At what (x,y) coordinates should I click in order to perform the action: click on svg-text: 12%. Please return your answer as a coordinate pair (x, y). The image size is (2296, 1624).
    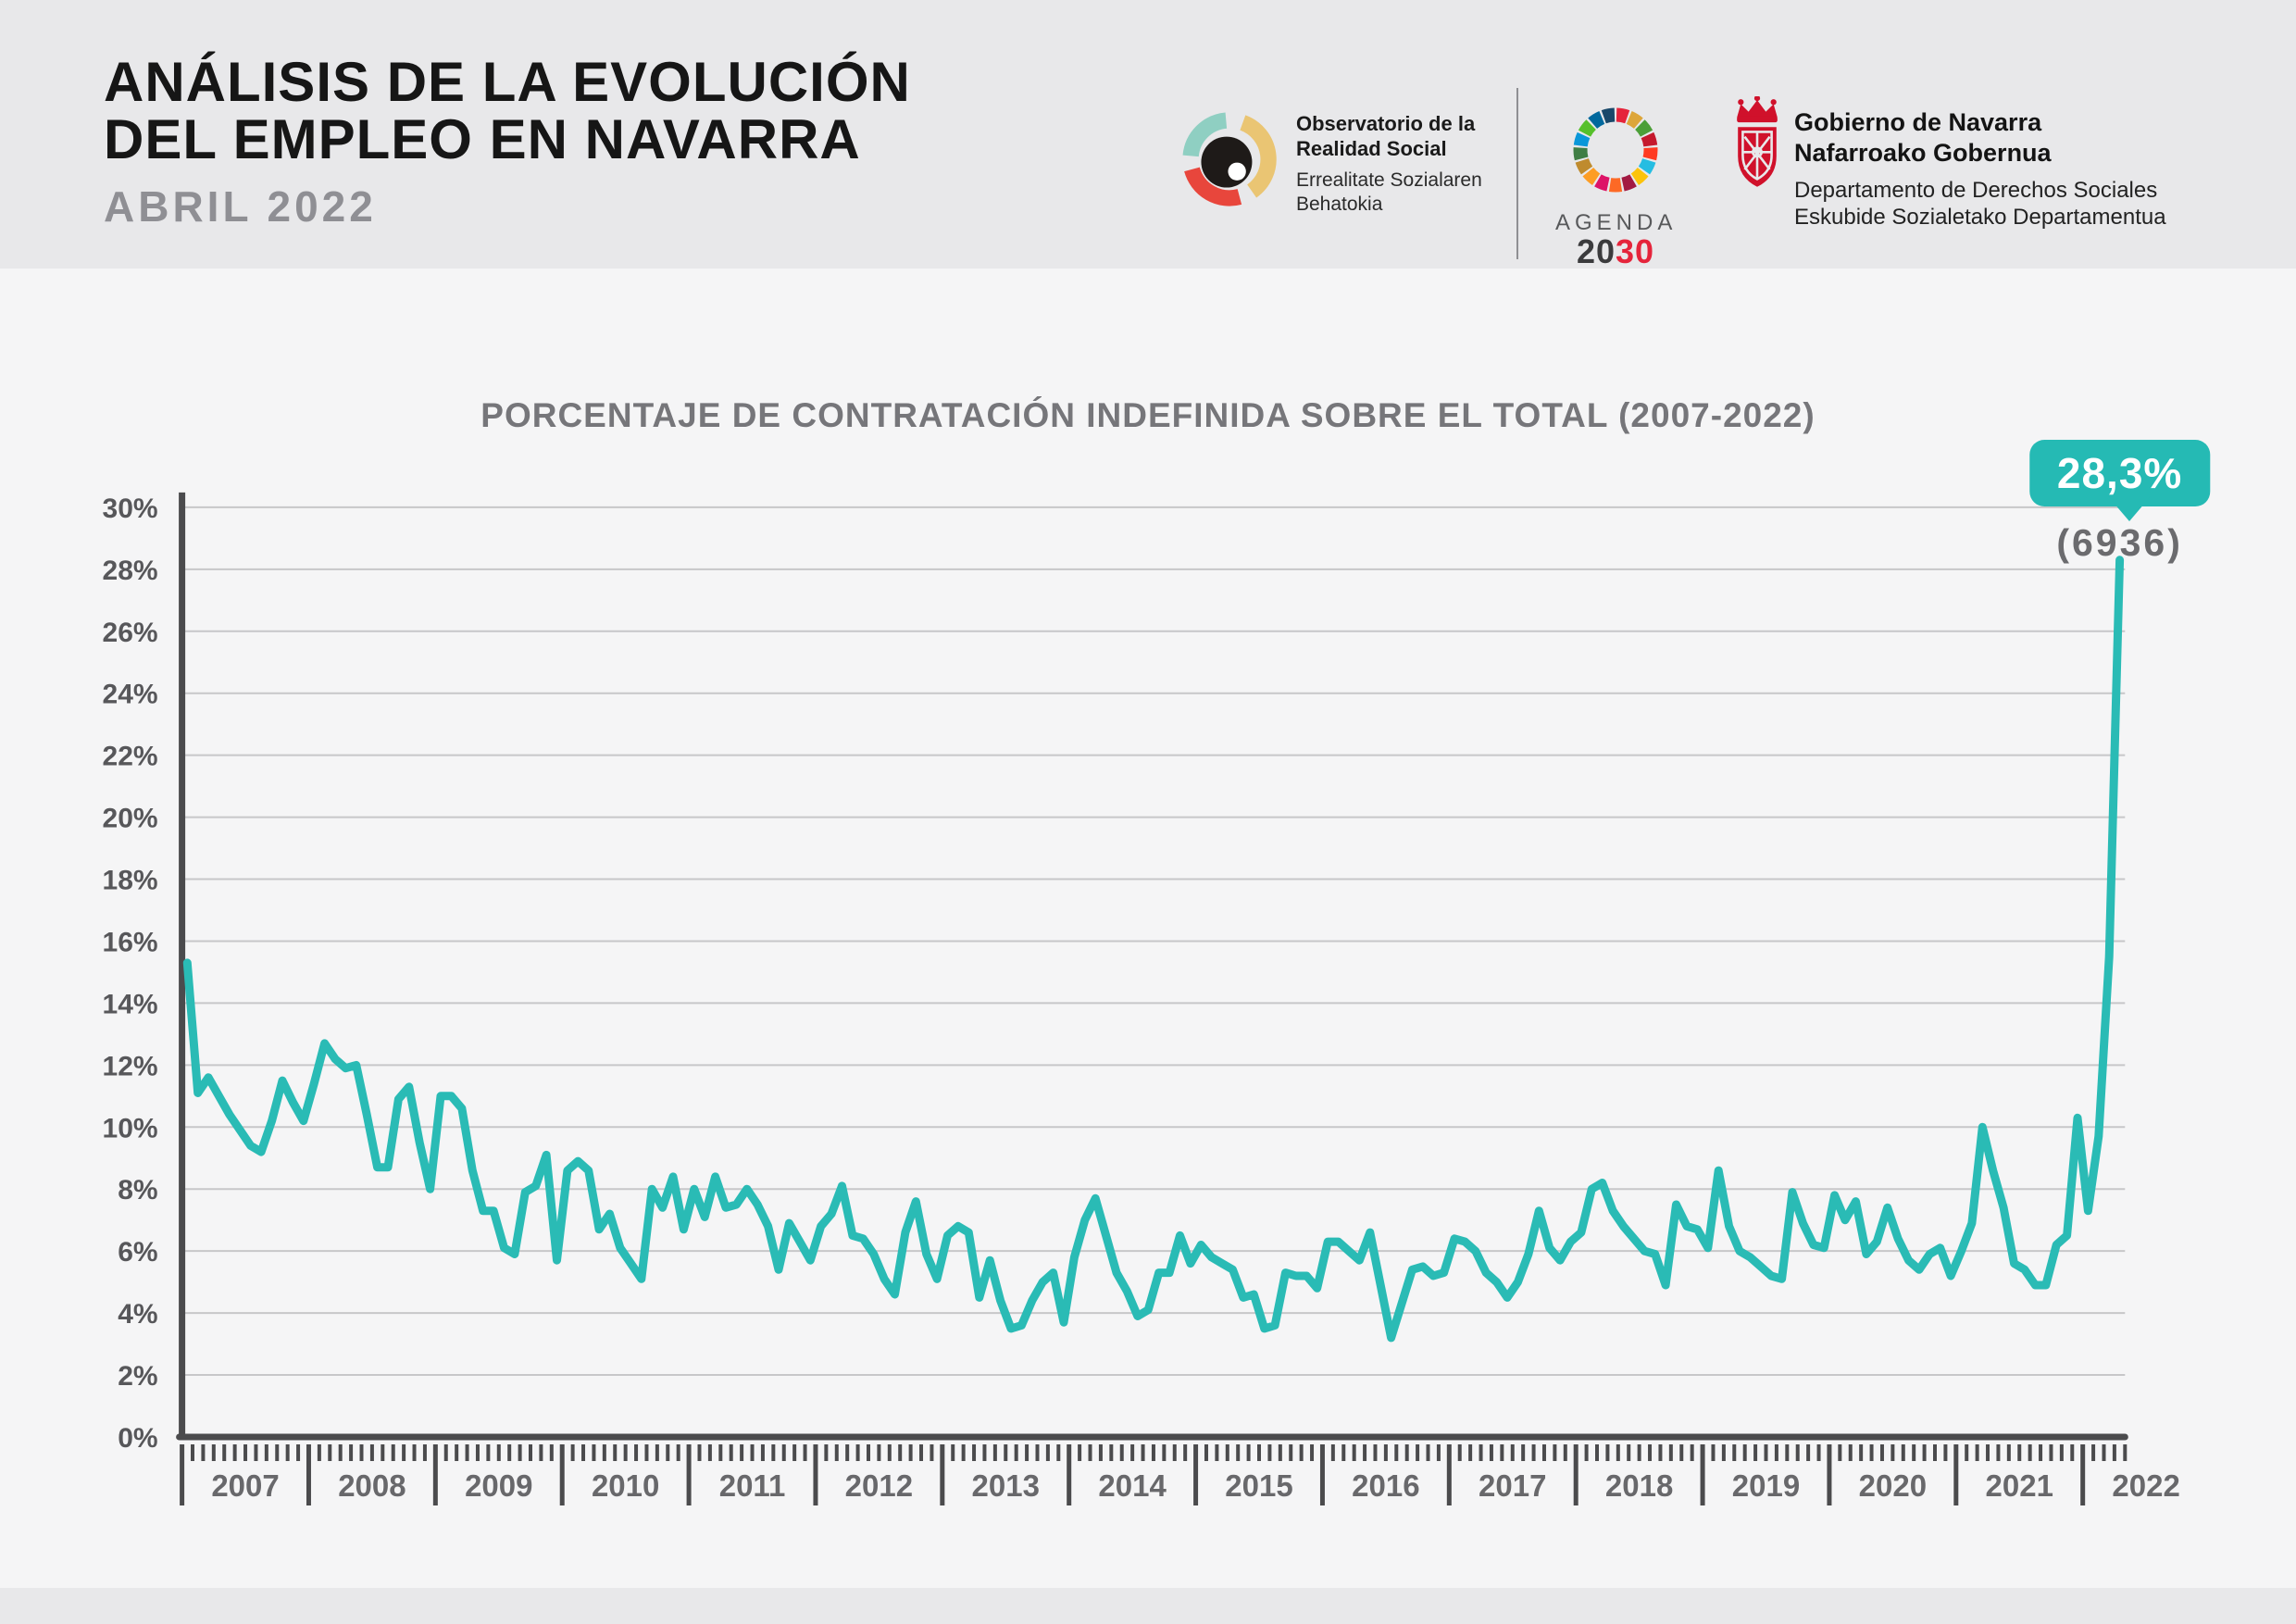
    Looking at the image, I should click on (130, 1066).